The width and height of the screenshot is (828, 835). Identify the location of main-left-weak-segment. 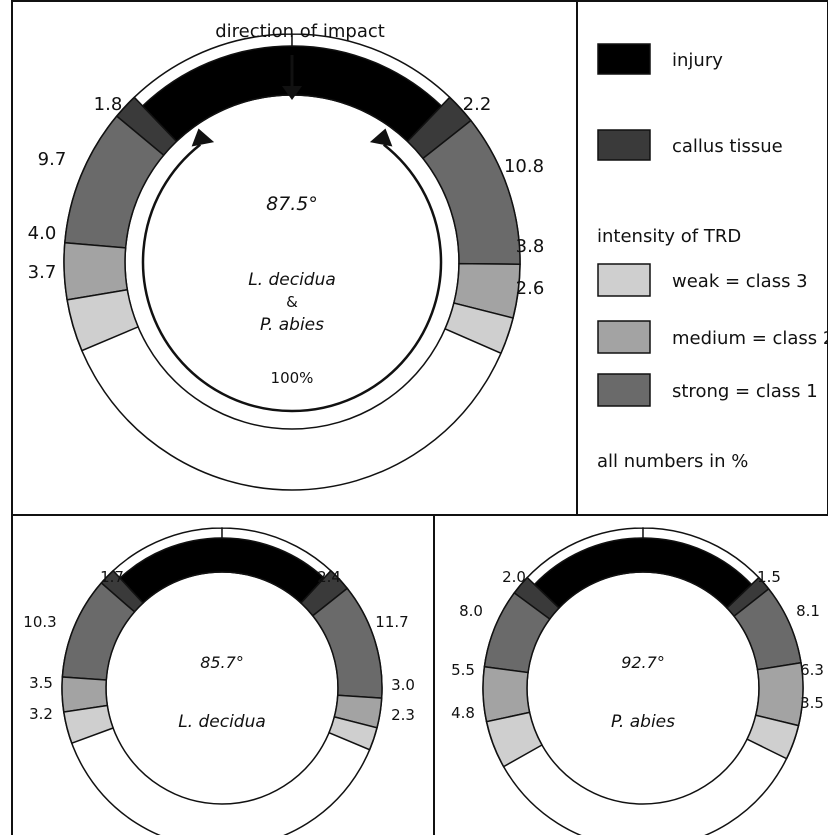
(103, 320).